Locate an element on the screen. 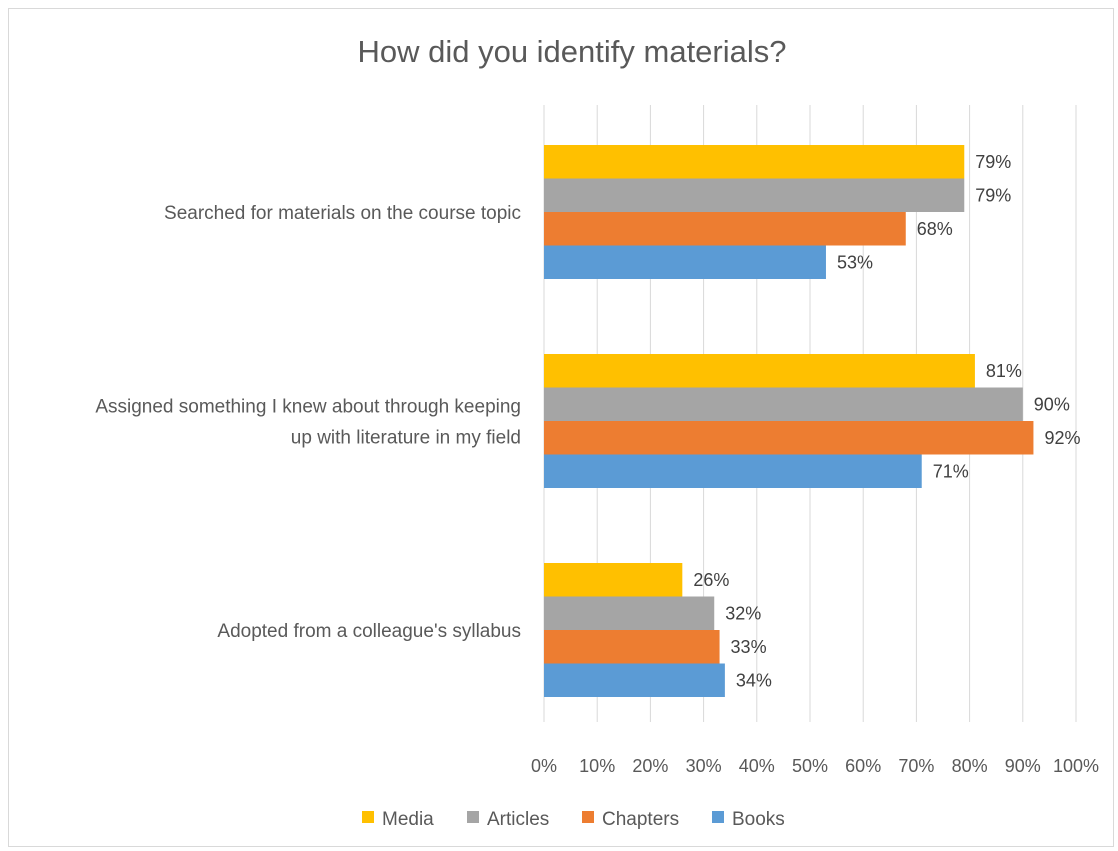 The image size is (1118, 851). data-label: 71% is located at coordinates (951, 471).